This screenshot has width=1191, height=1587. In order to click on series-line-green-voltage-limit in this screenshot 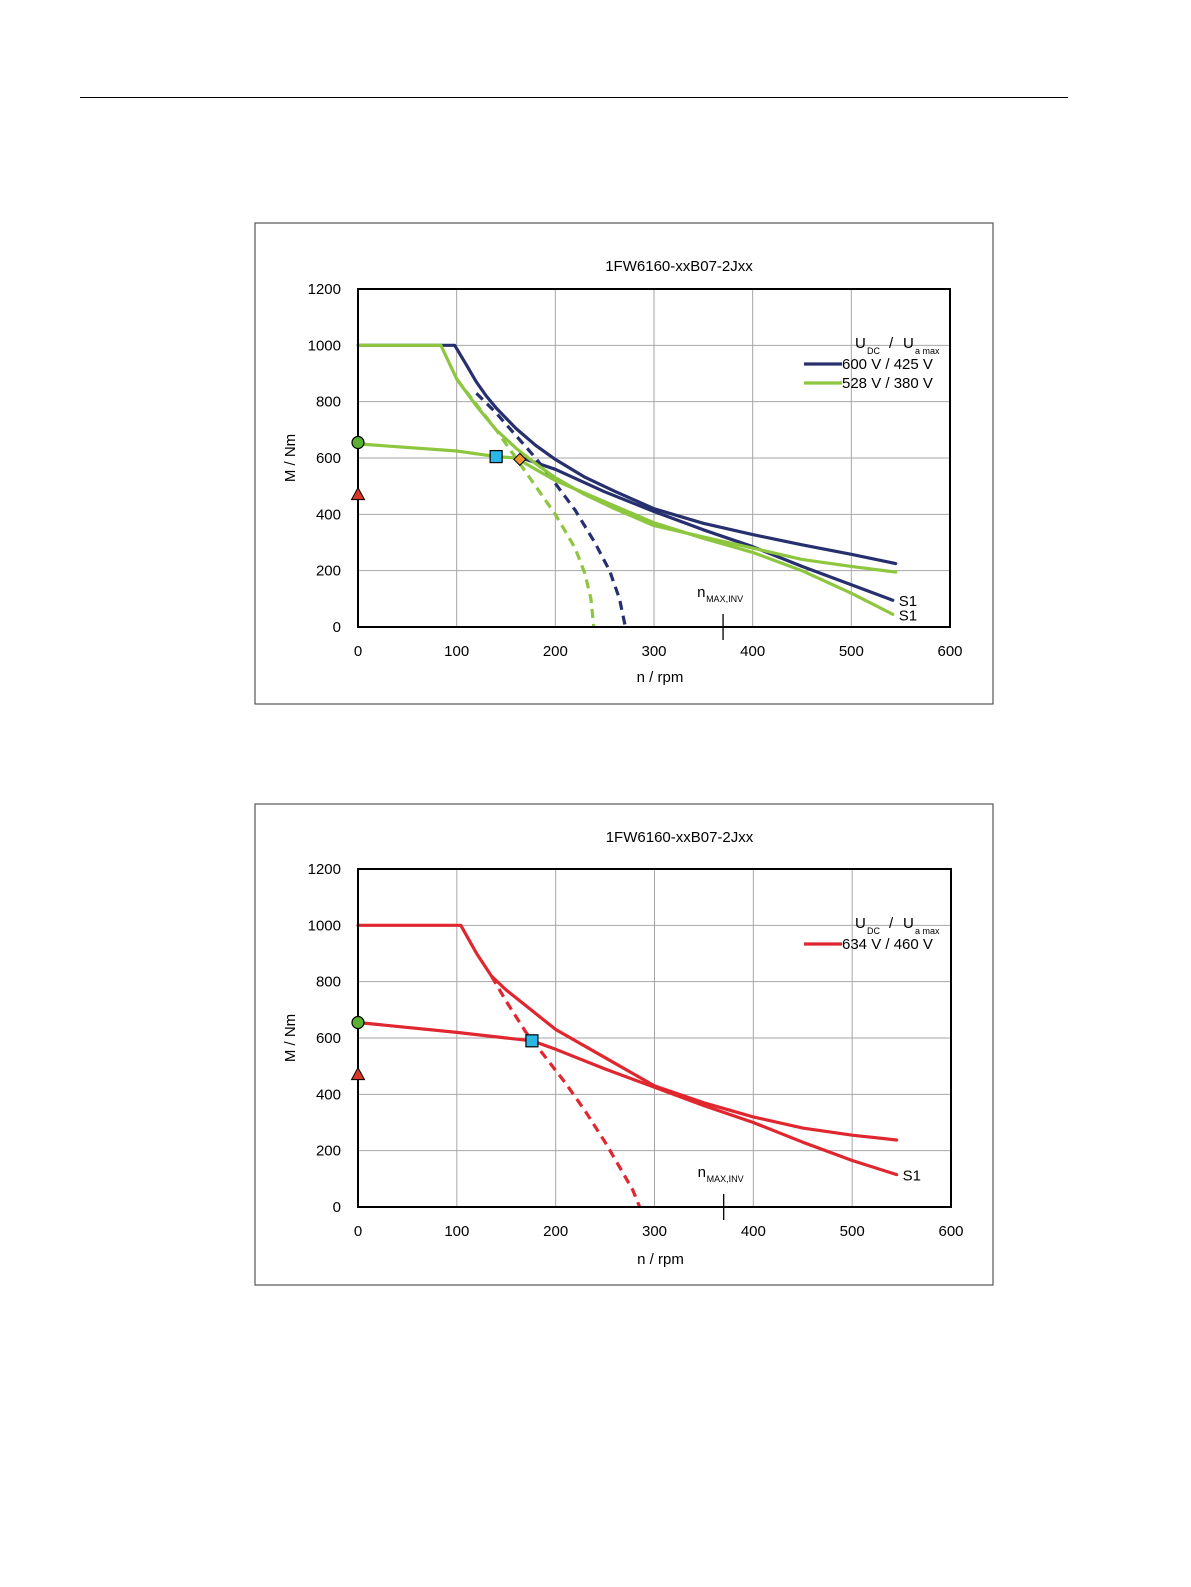, I will do `click(525, 503)`.